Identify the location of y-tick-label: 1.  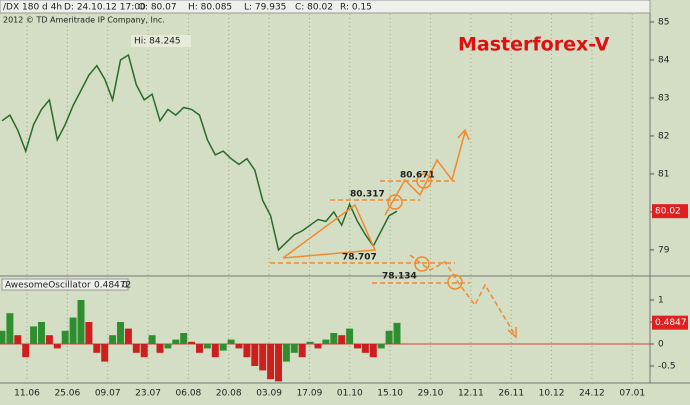
(661, 300).